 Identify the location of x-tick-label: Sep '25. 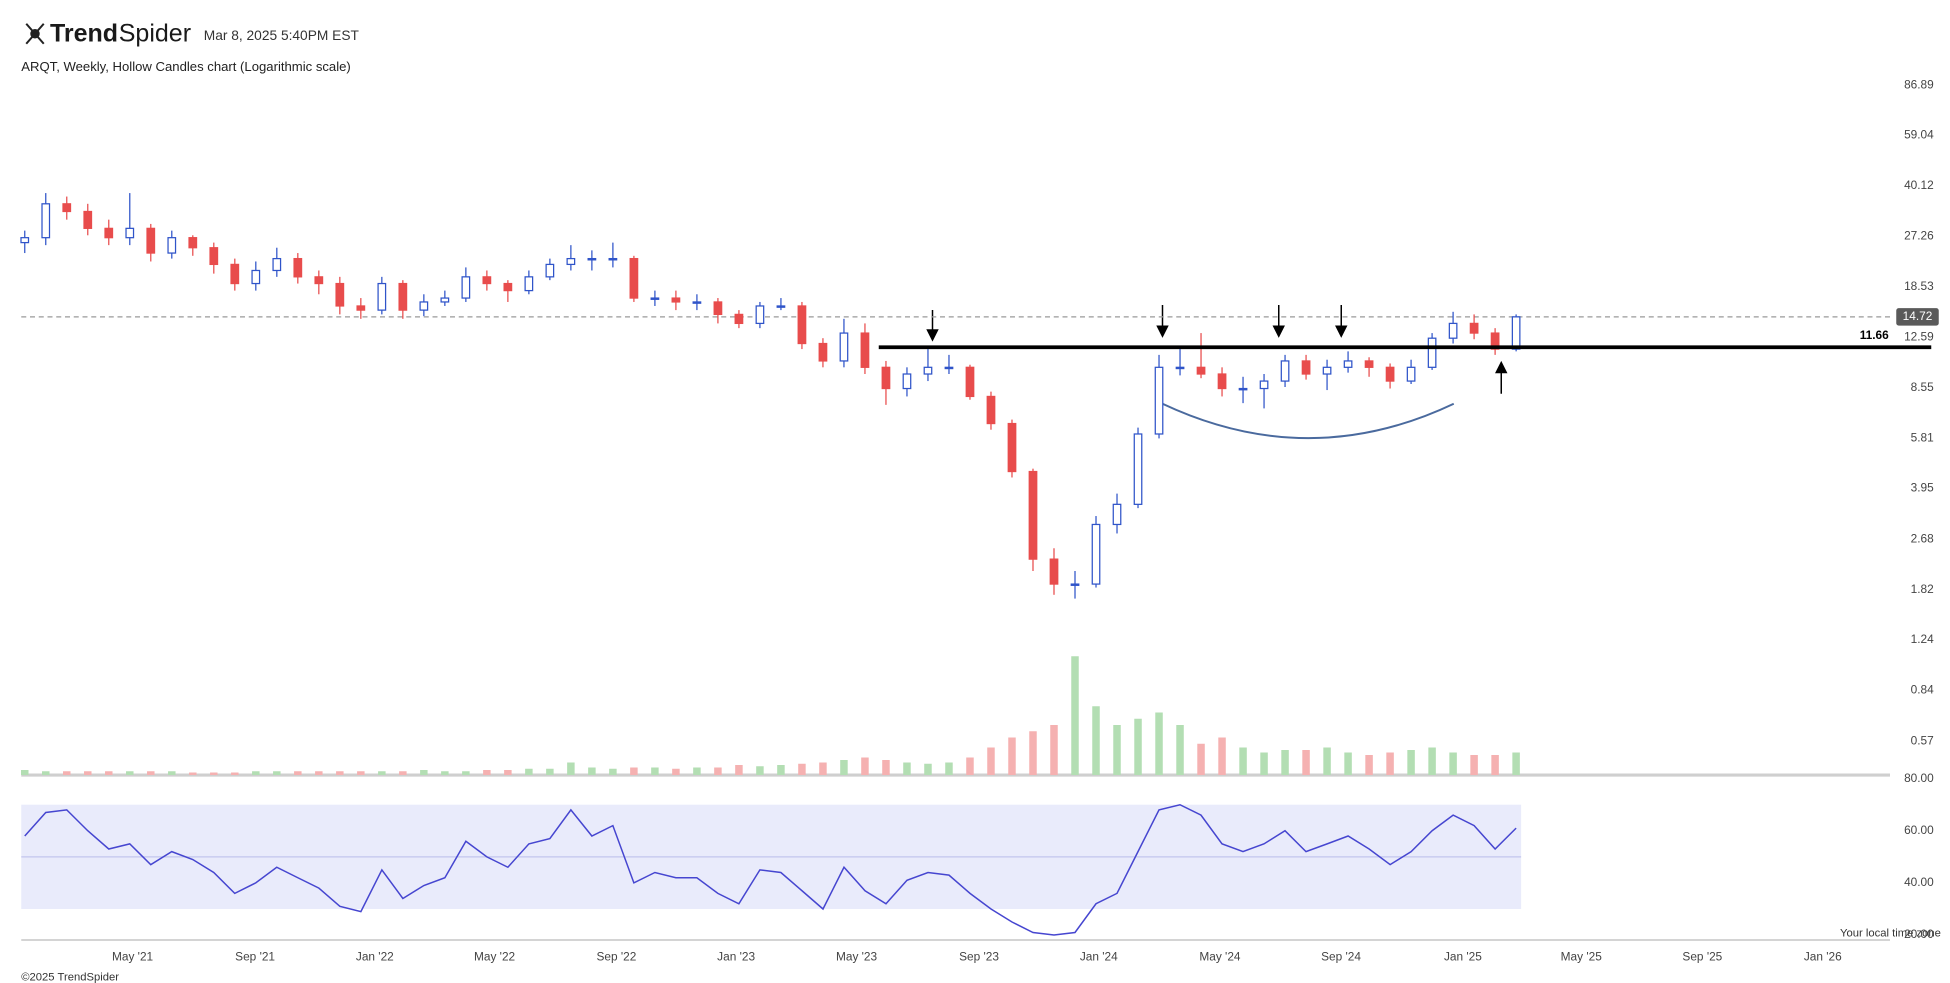
(1702, 957).